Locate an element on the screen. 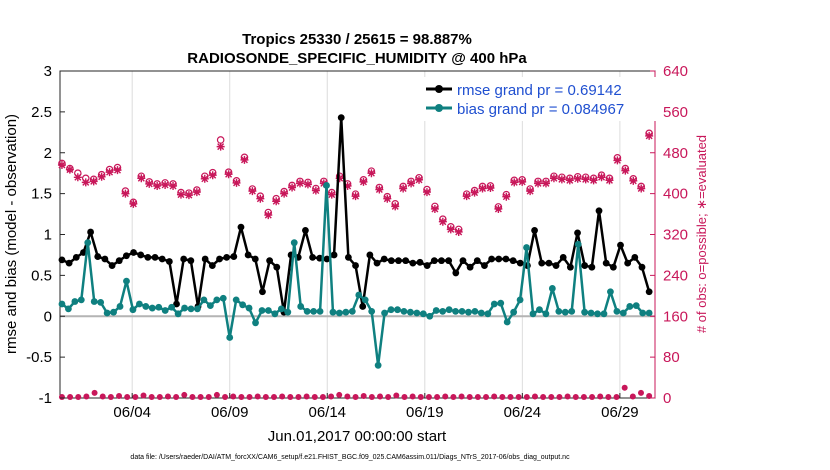 This screenshot has height=470, width=830. y2-tick-label: 640 is located at coordinates (675, 71).